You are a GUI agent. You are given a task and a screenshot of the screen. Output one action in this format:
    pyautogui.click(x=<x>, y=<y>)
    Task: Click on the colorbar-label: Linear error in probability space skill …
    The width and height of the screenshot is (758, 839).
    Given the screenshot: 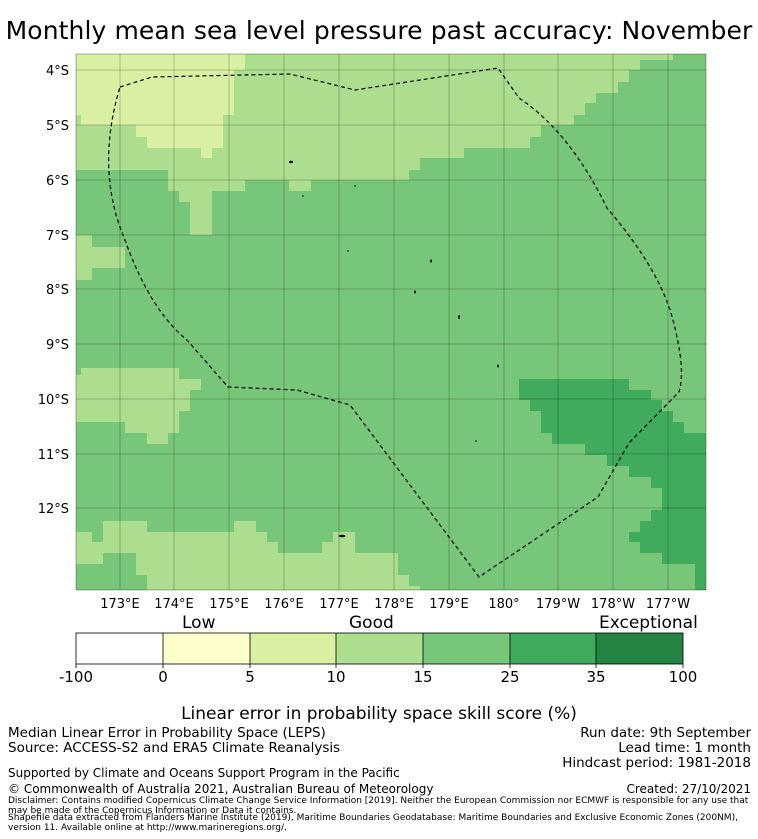 What is the action you would take?
    pyautogui.click(x=379, y=714)
    